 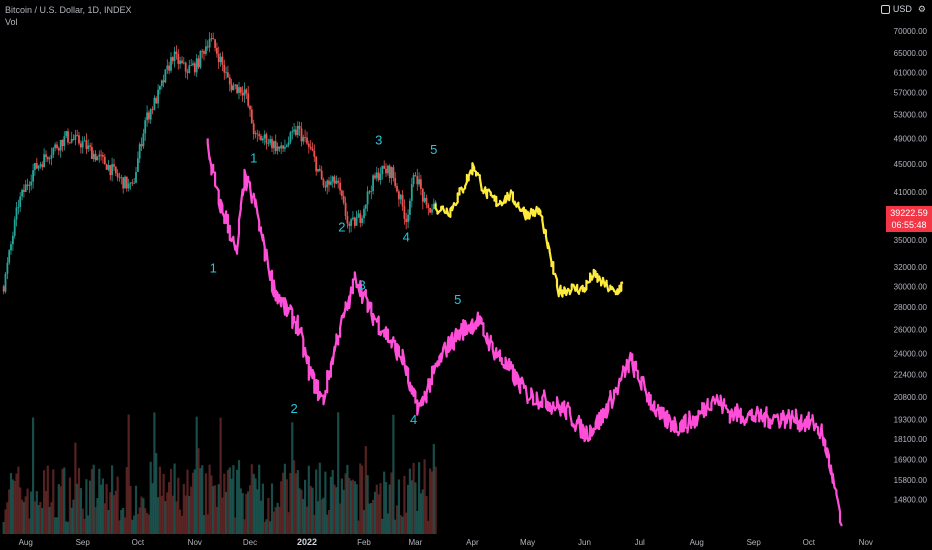 What do you see at coordinates (584, 542) in the screenshot?
I see `x-tick-label: Jun` at bounding box center [584, 542].